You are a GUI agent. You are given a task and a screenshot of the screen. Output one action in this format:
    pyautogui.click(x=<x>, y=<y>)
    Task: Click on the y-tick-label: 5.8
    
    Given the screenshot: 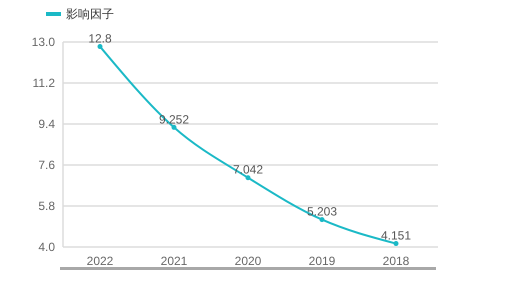 What is the action you would take?
    pyautogui.click(x=47, y=206)
    